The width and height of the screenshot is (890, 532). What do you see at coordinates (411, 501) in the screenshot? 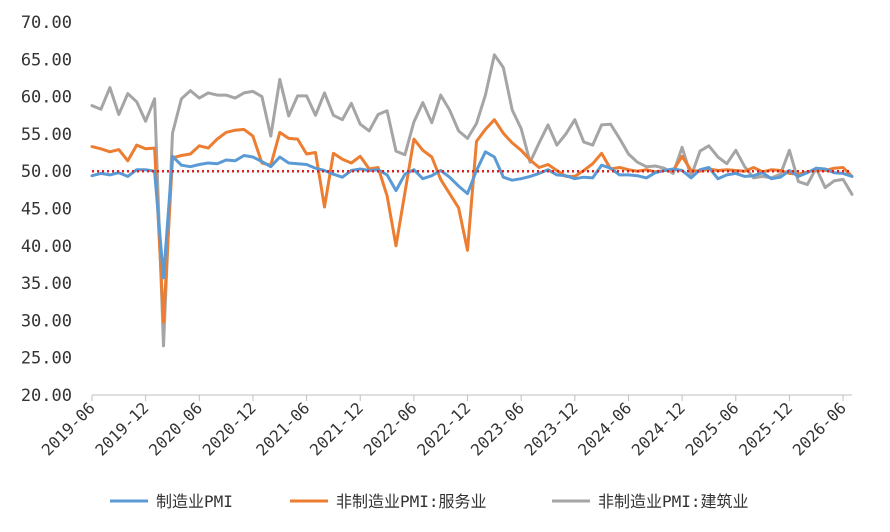
I see `legend-label: 非制造业PMI:服务业` at bounding box center [411, 501].